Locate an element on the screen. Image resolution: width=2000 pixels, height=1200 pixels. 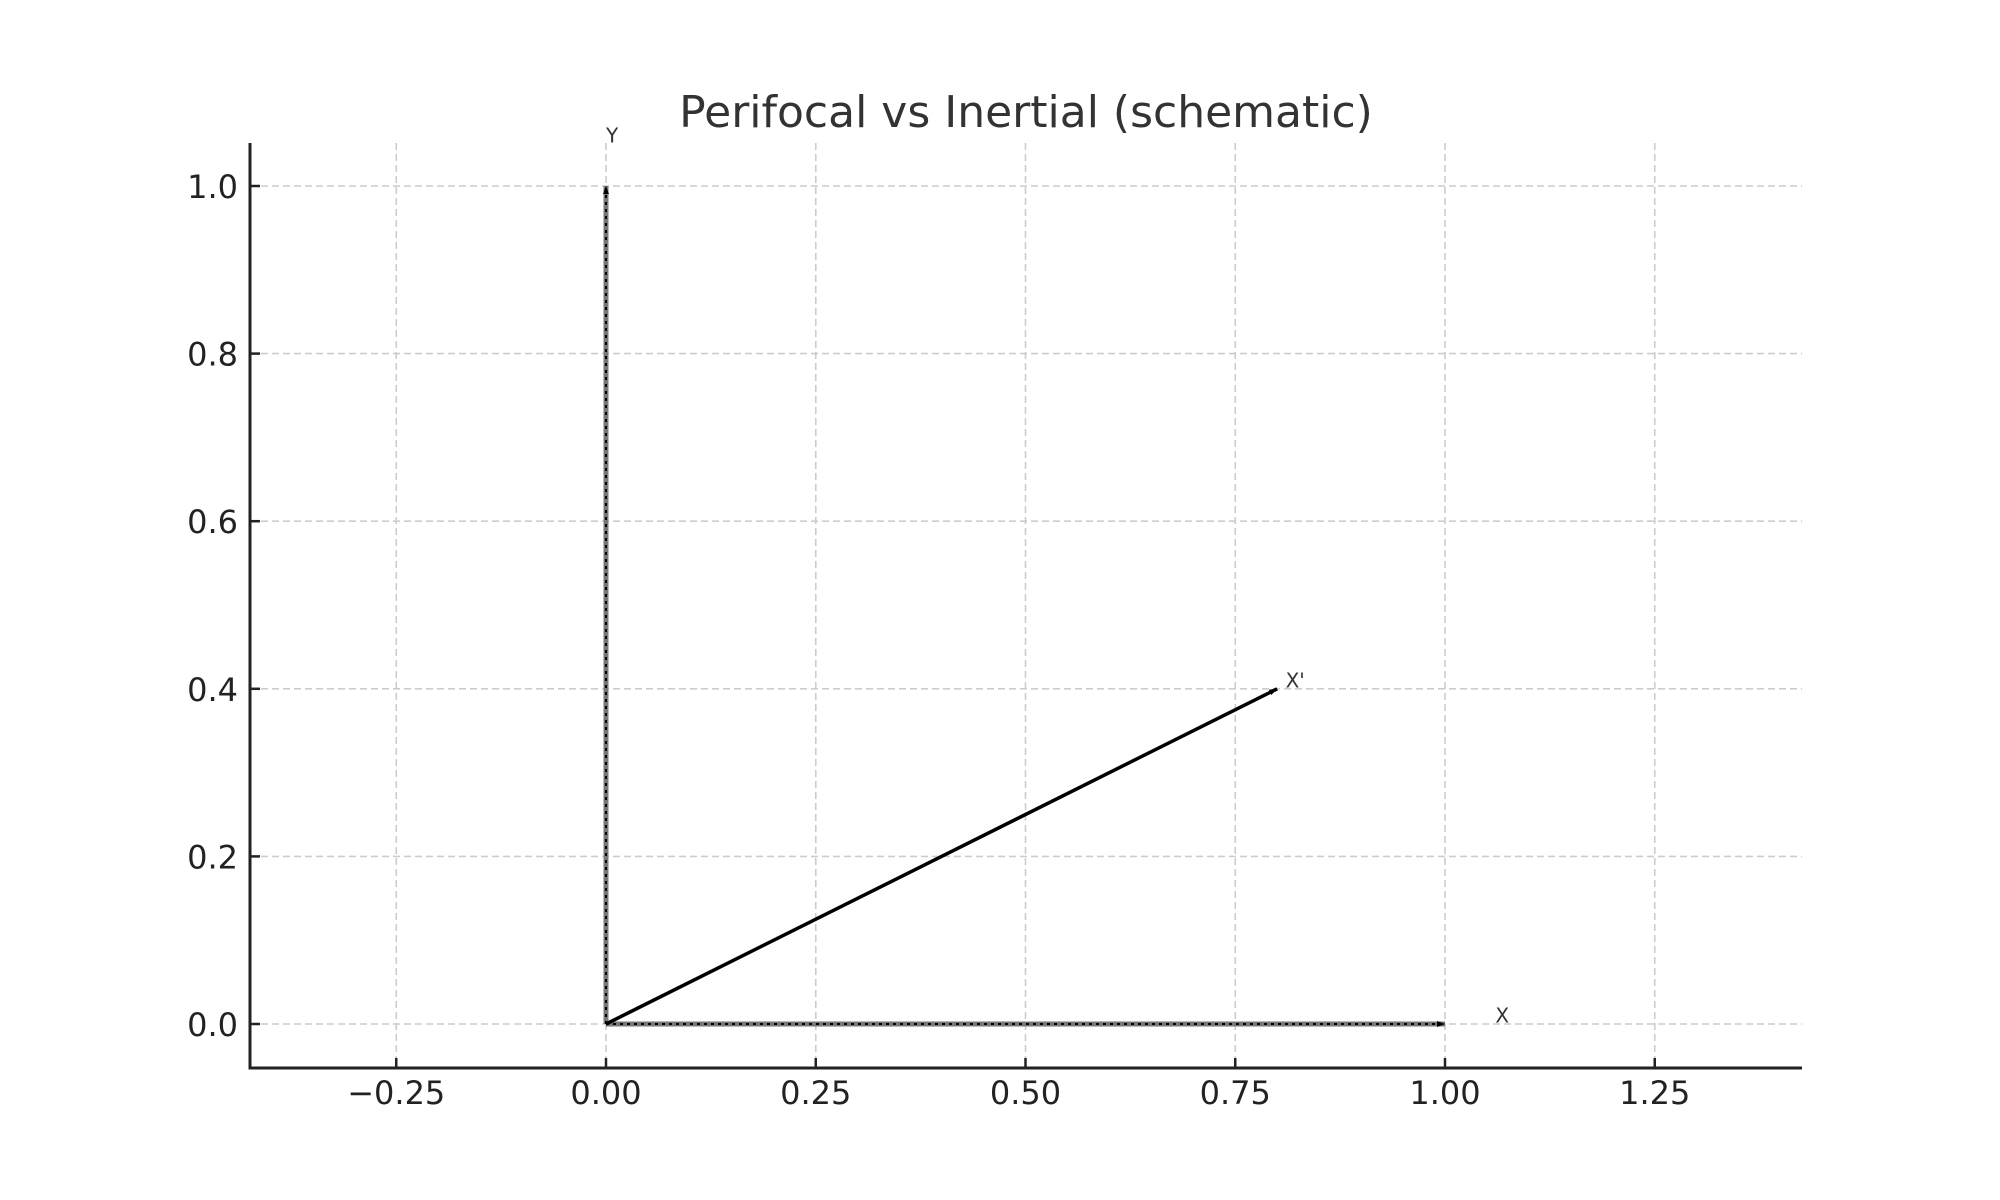
y-tick-label: 0.0 is located at coordinates (212, 1025).